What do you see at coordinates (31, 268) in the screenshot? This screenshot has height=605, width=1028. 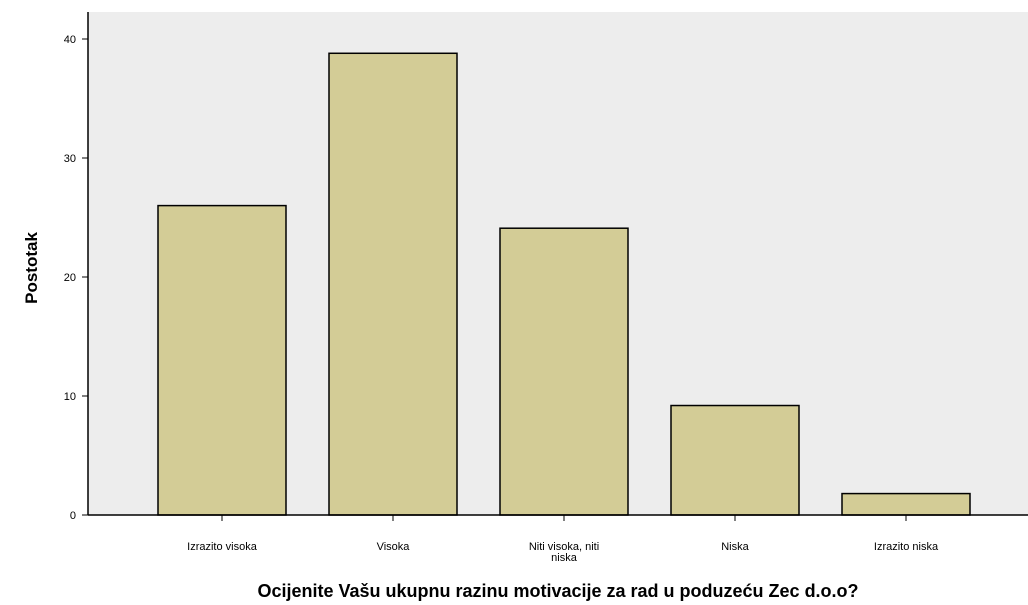 I see `y-axis-title: Postotak` at bounding box center [31, 268].